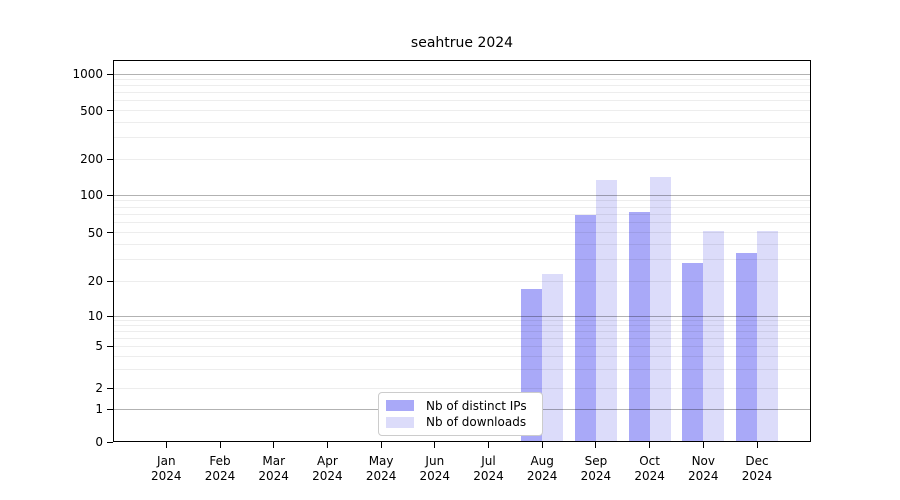  Describe the element at coordinates (649, 461) in the screenshot. I see `x-axis-label-line: Oct` at that location.